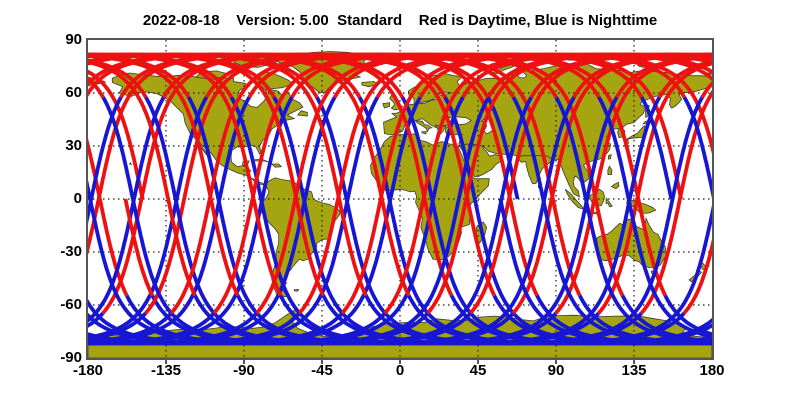  Describe the element at coordinates (424, 133) in the screenshot. I see `land-sicily` at that location.